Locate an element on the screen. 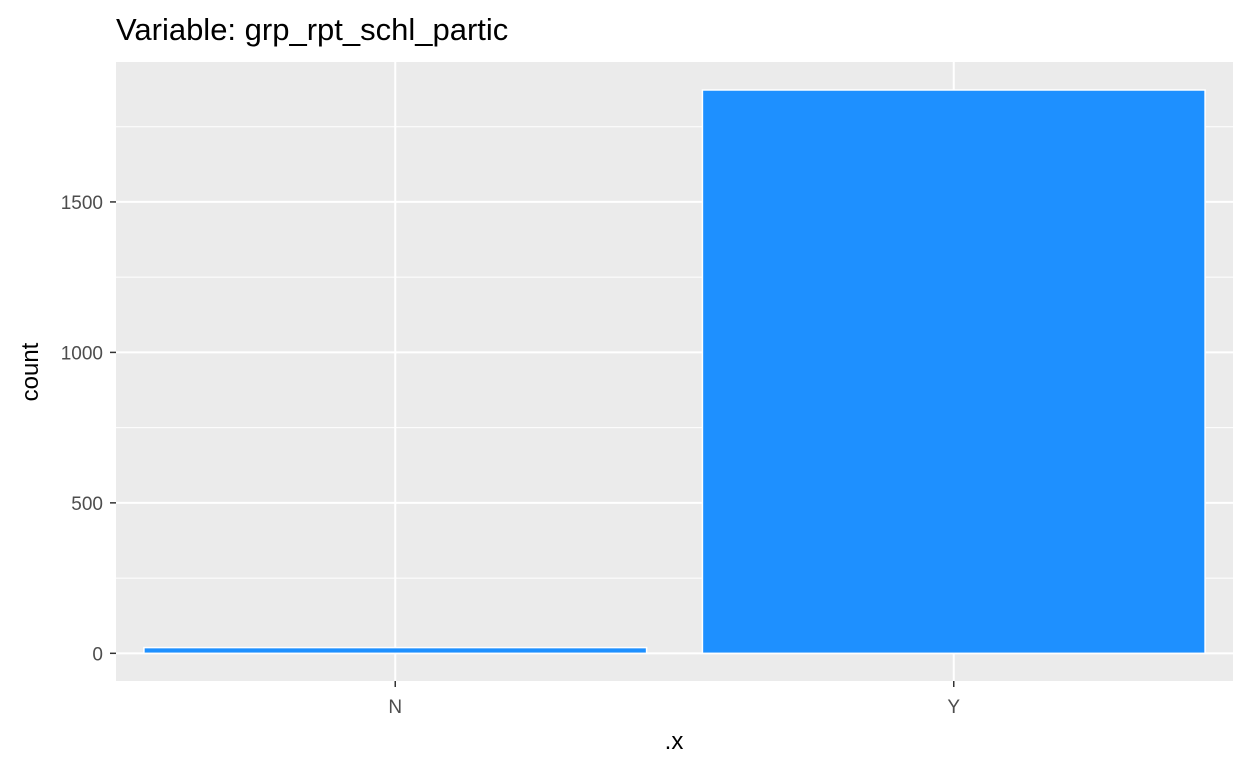  y-axis-title: count is located at coordinates (30, 371).